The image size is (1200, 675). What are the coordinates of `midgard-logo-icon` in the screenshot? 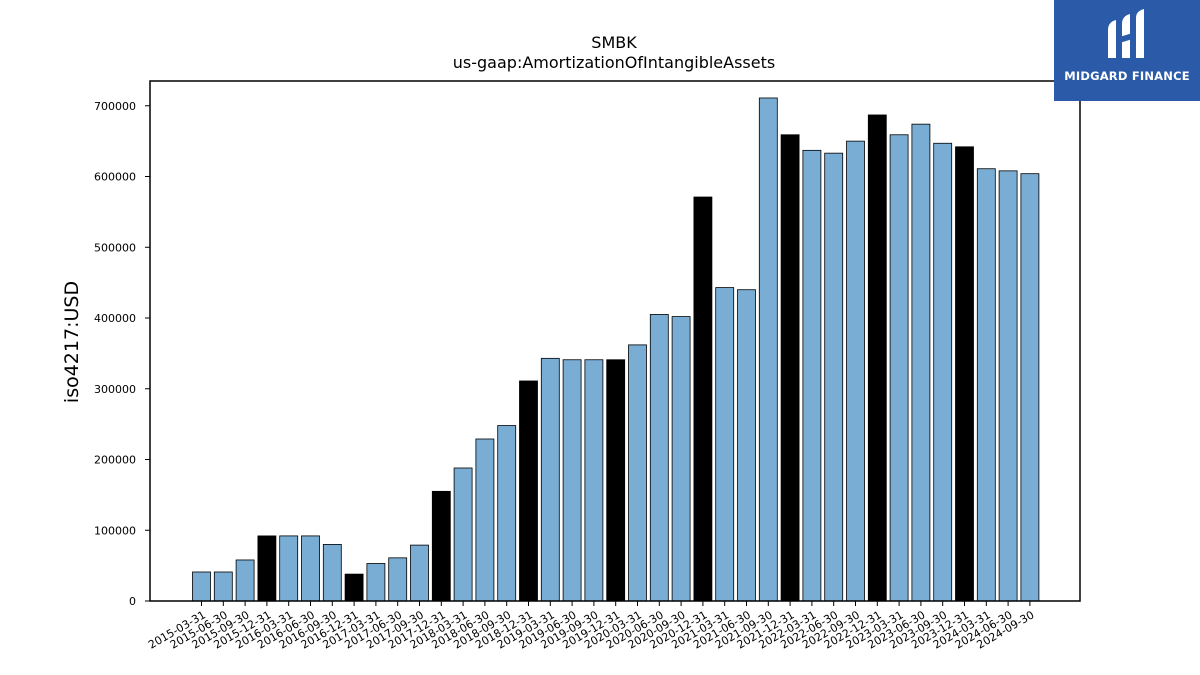 It's located at (1126, 33).